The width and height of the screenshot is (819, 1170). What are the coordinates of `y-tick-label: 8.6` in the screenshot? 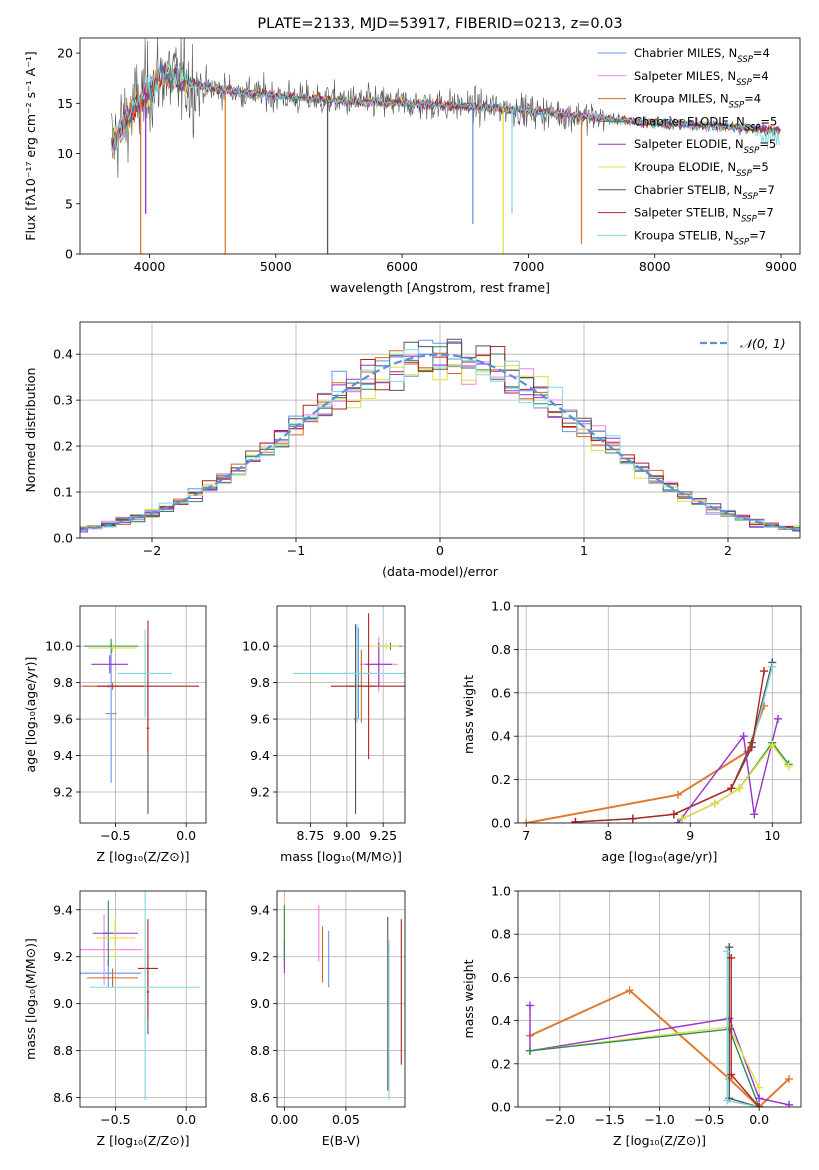 It's located at (260, 1097).